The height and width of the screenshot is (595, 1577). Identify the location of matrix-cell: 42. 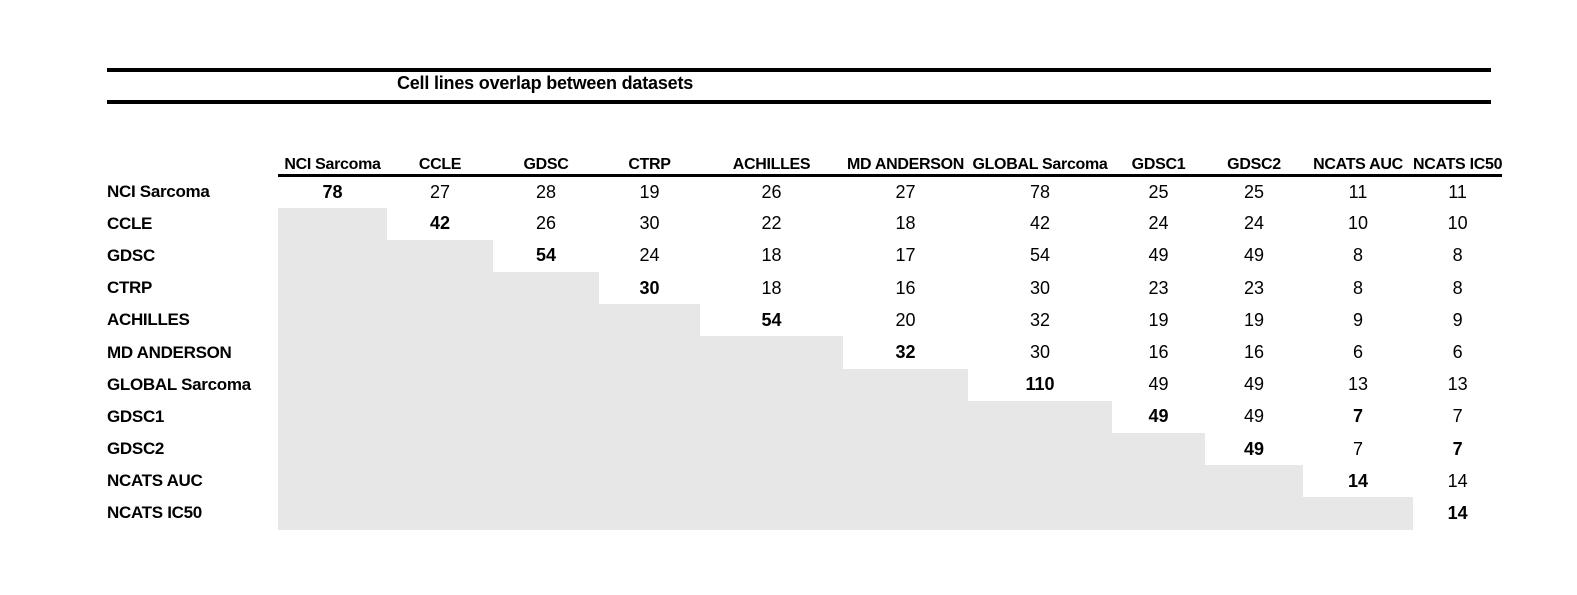
(440, 223).